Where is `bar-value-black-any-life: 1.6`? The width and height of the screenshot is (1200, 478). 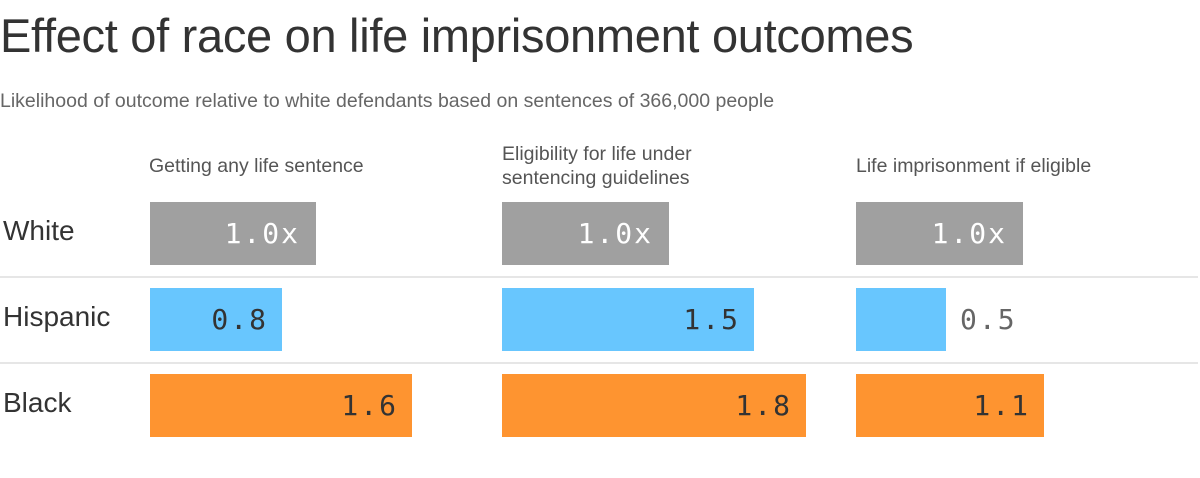 bar-value-black-any-life: 1.6 is located at coordinates (369, 405).